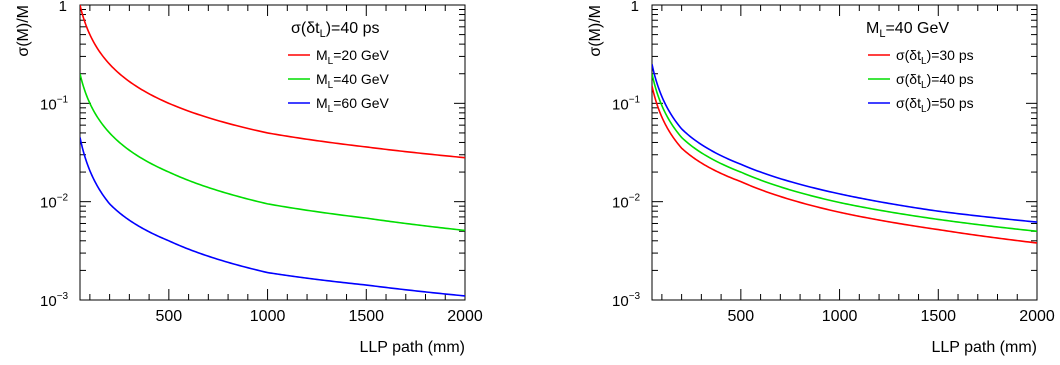 This screenshot has height=365, width=1060. What do you see at coordinates (908, 103) in the screenshot?
I see `legend-entry-3-main: σ(δt` at bounding box center [908, 103].